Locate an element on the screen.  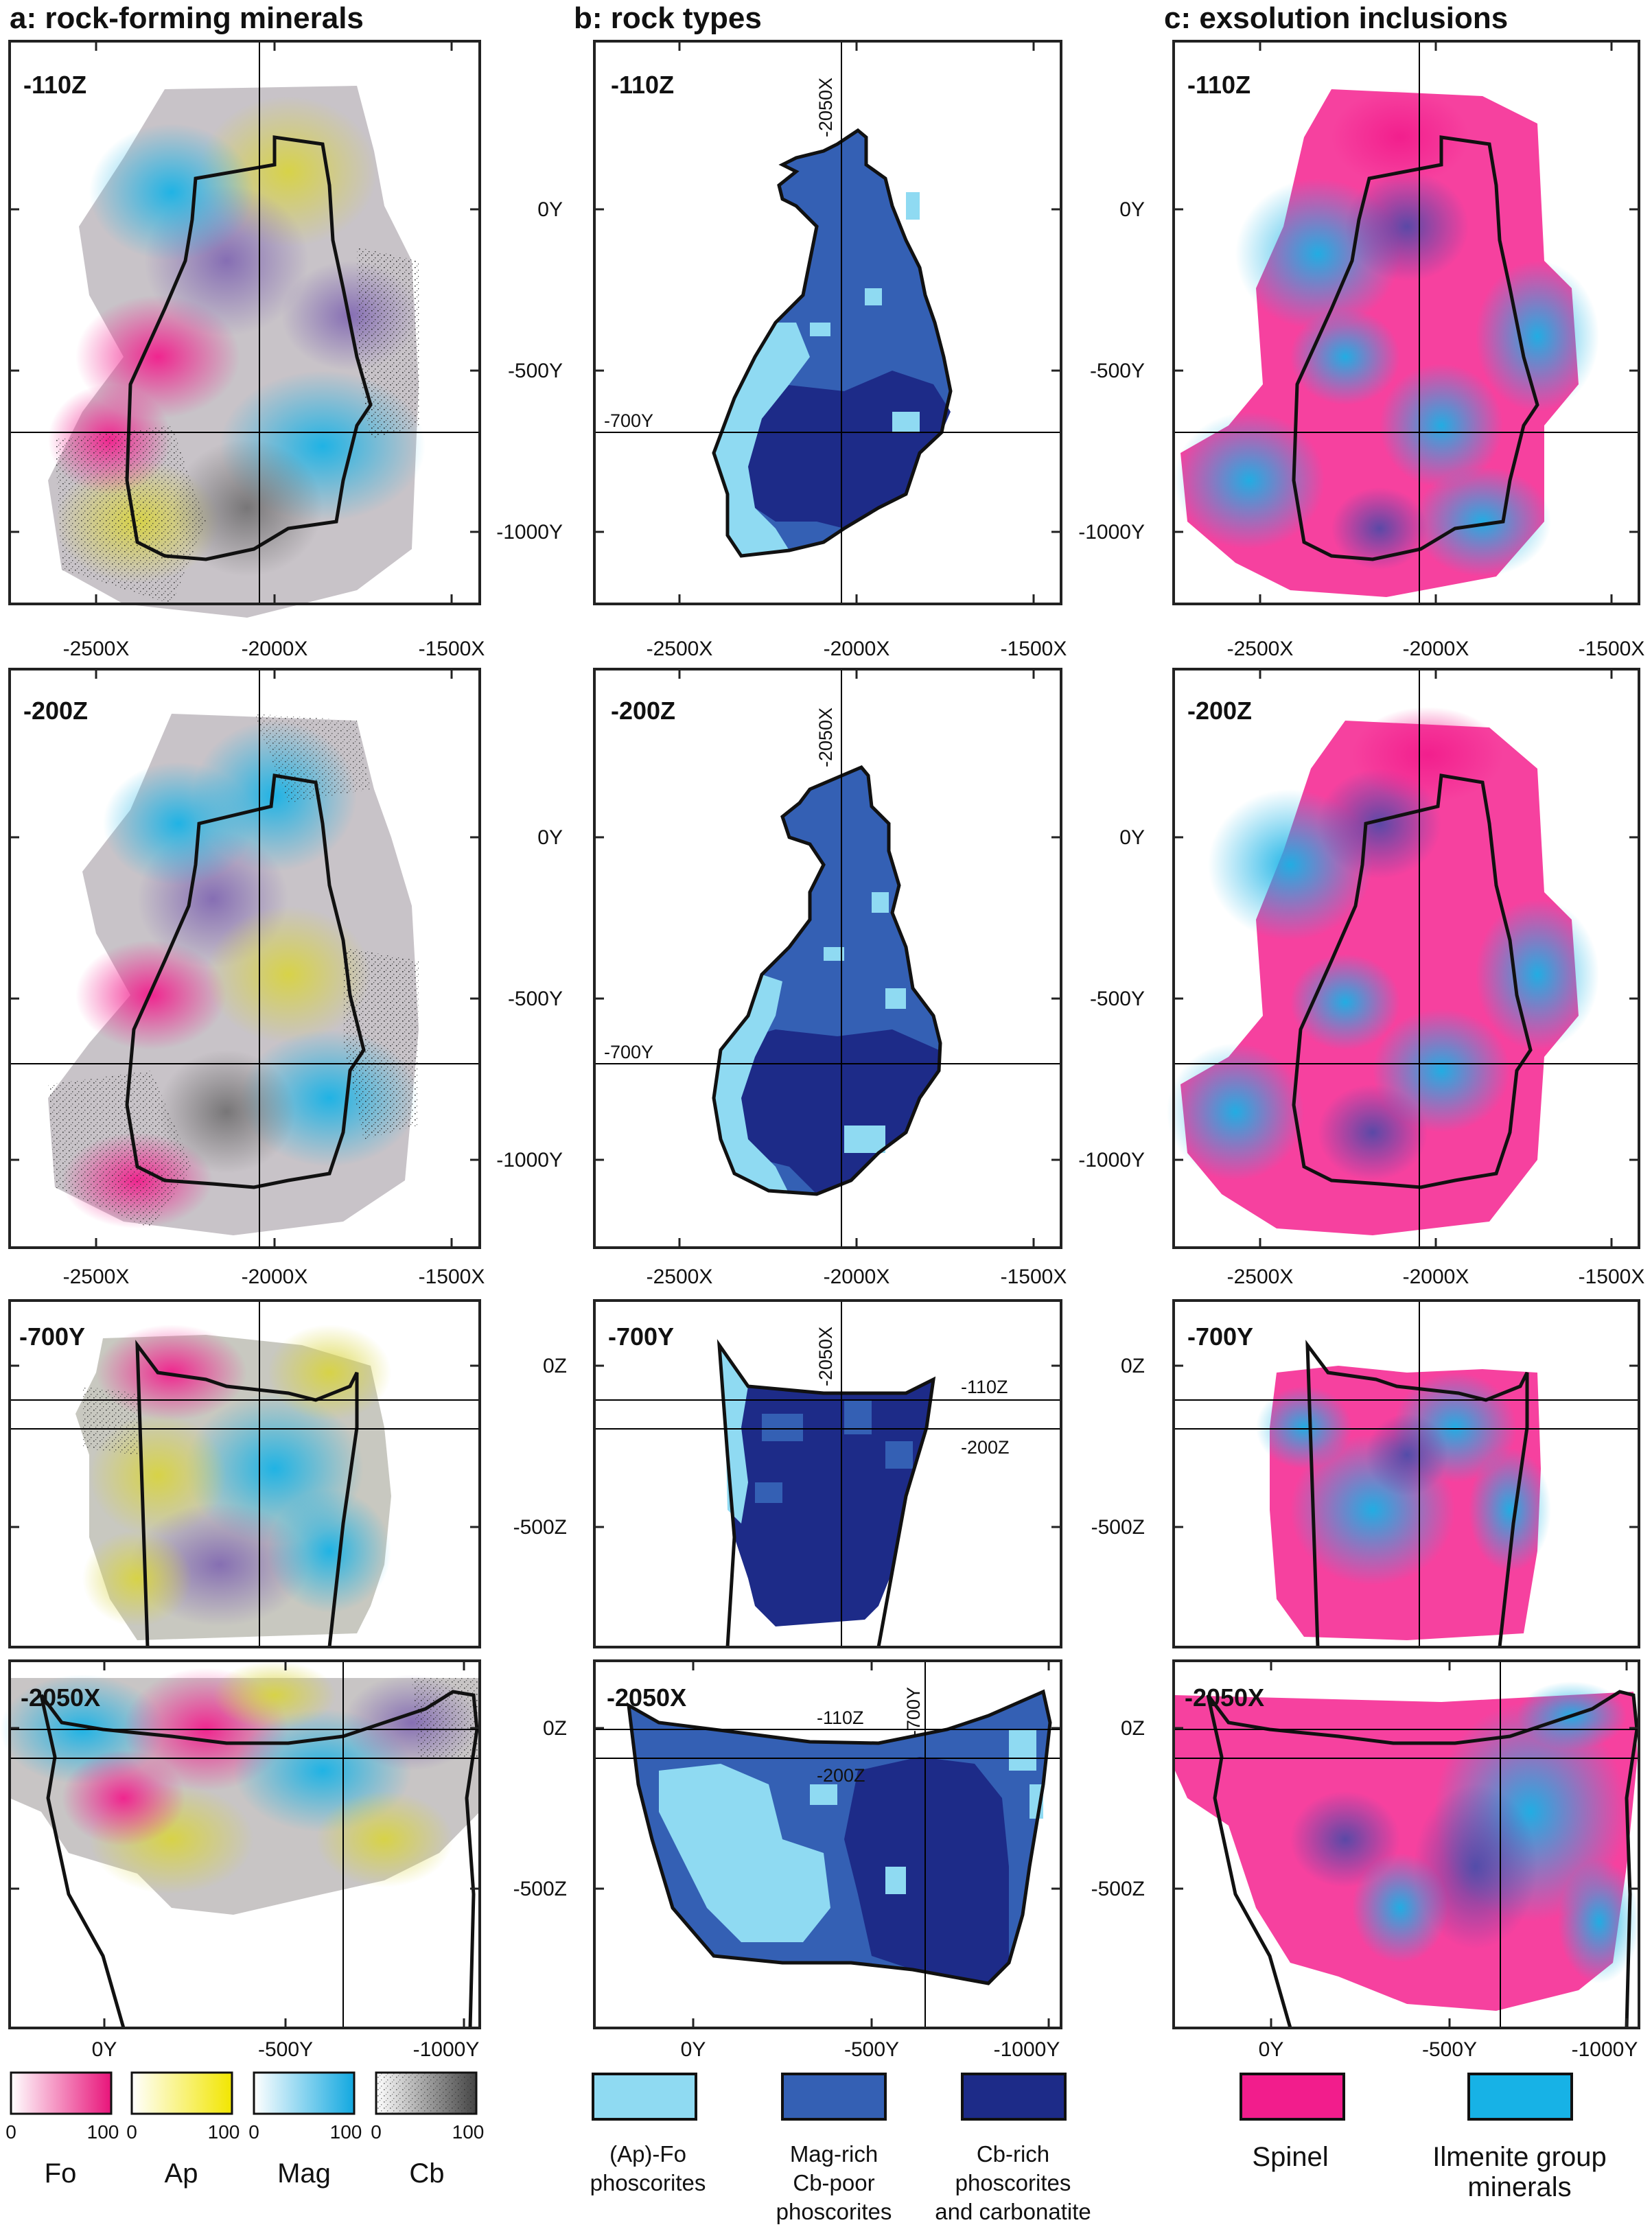
legend-label: phoscorites is located at coordinates (648, 2182).